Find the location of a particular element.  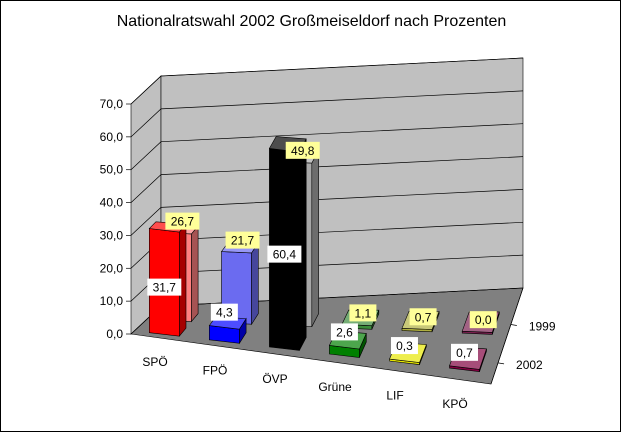

y-axis-ticks: 0,0 10,0 20,0 30,0 40,0 50,0 60,0 70,0 is located at coordinates (112, 219).